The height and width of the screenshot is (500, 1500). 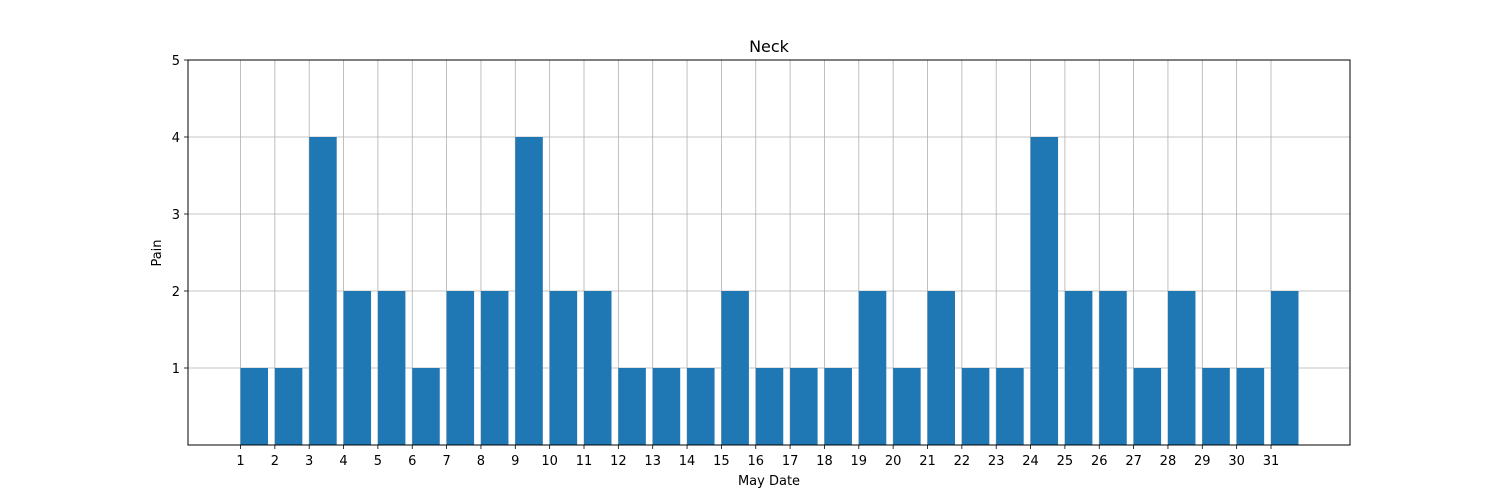 I want to click on x-tick-label: 3, so click(x=309, y=461).